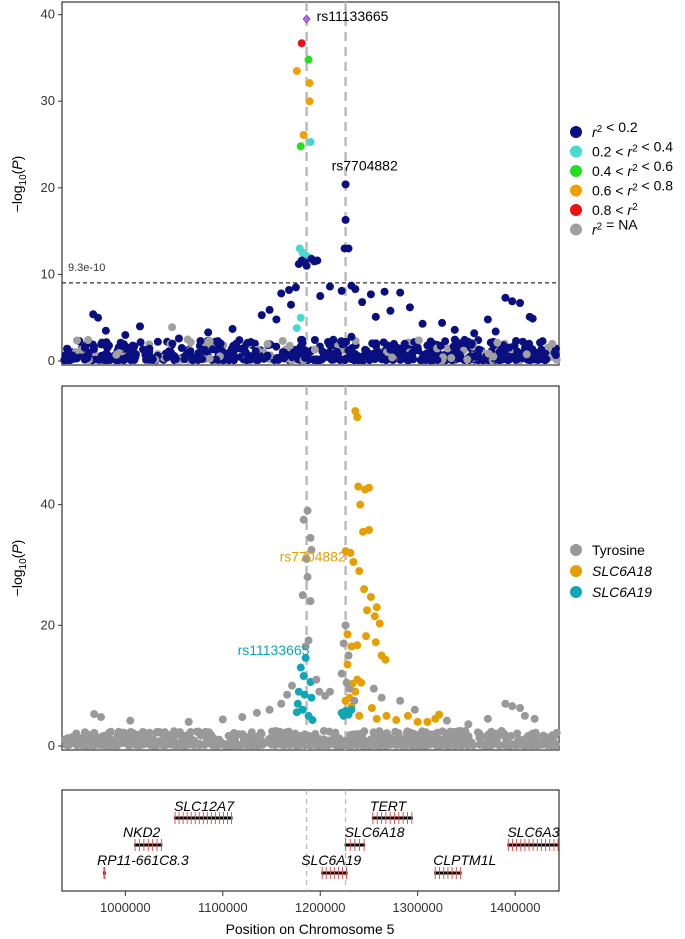  I want to click on gene-label-SLC12A7: SLC12A7, so click(204, 806).